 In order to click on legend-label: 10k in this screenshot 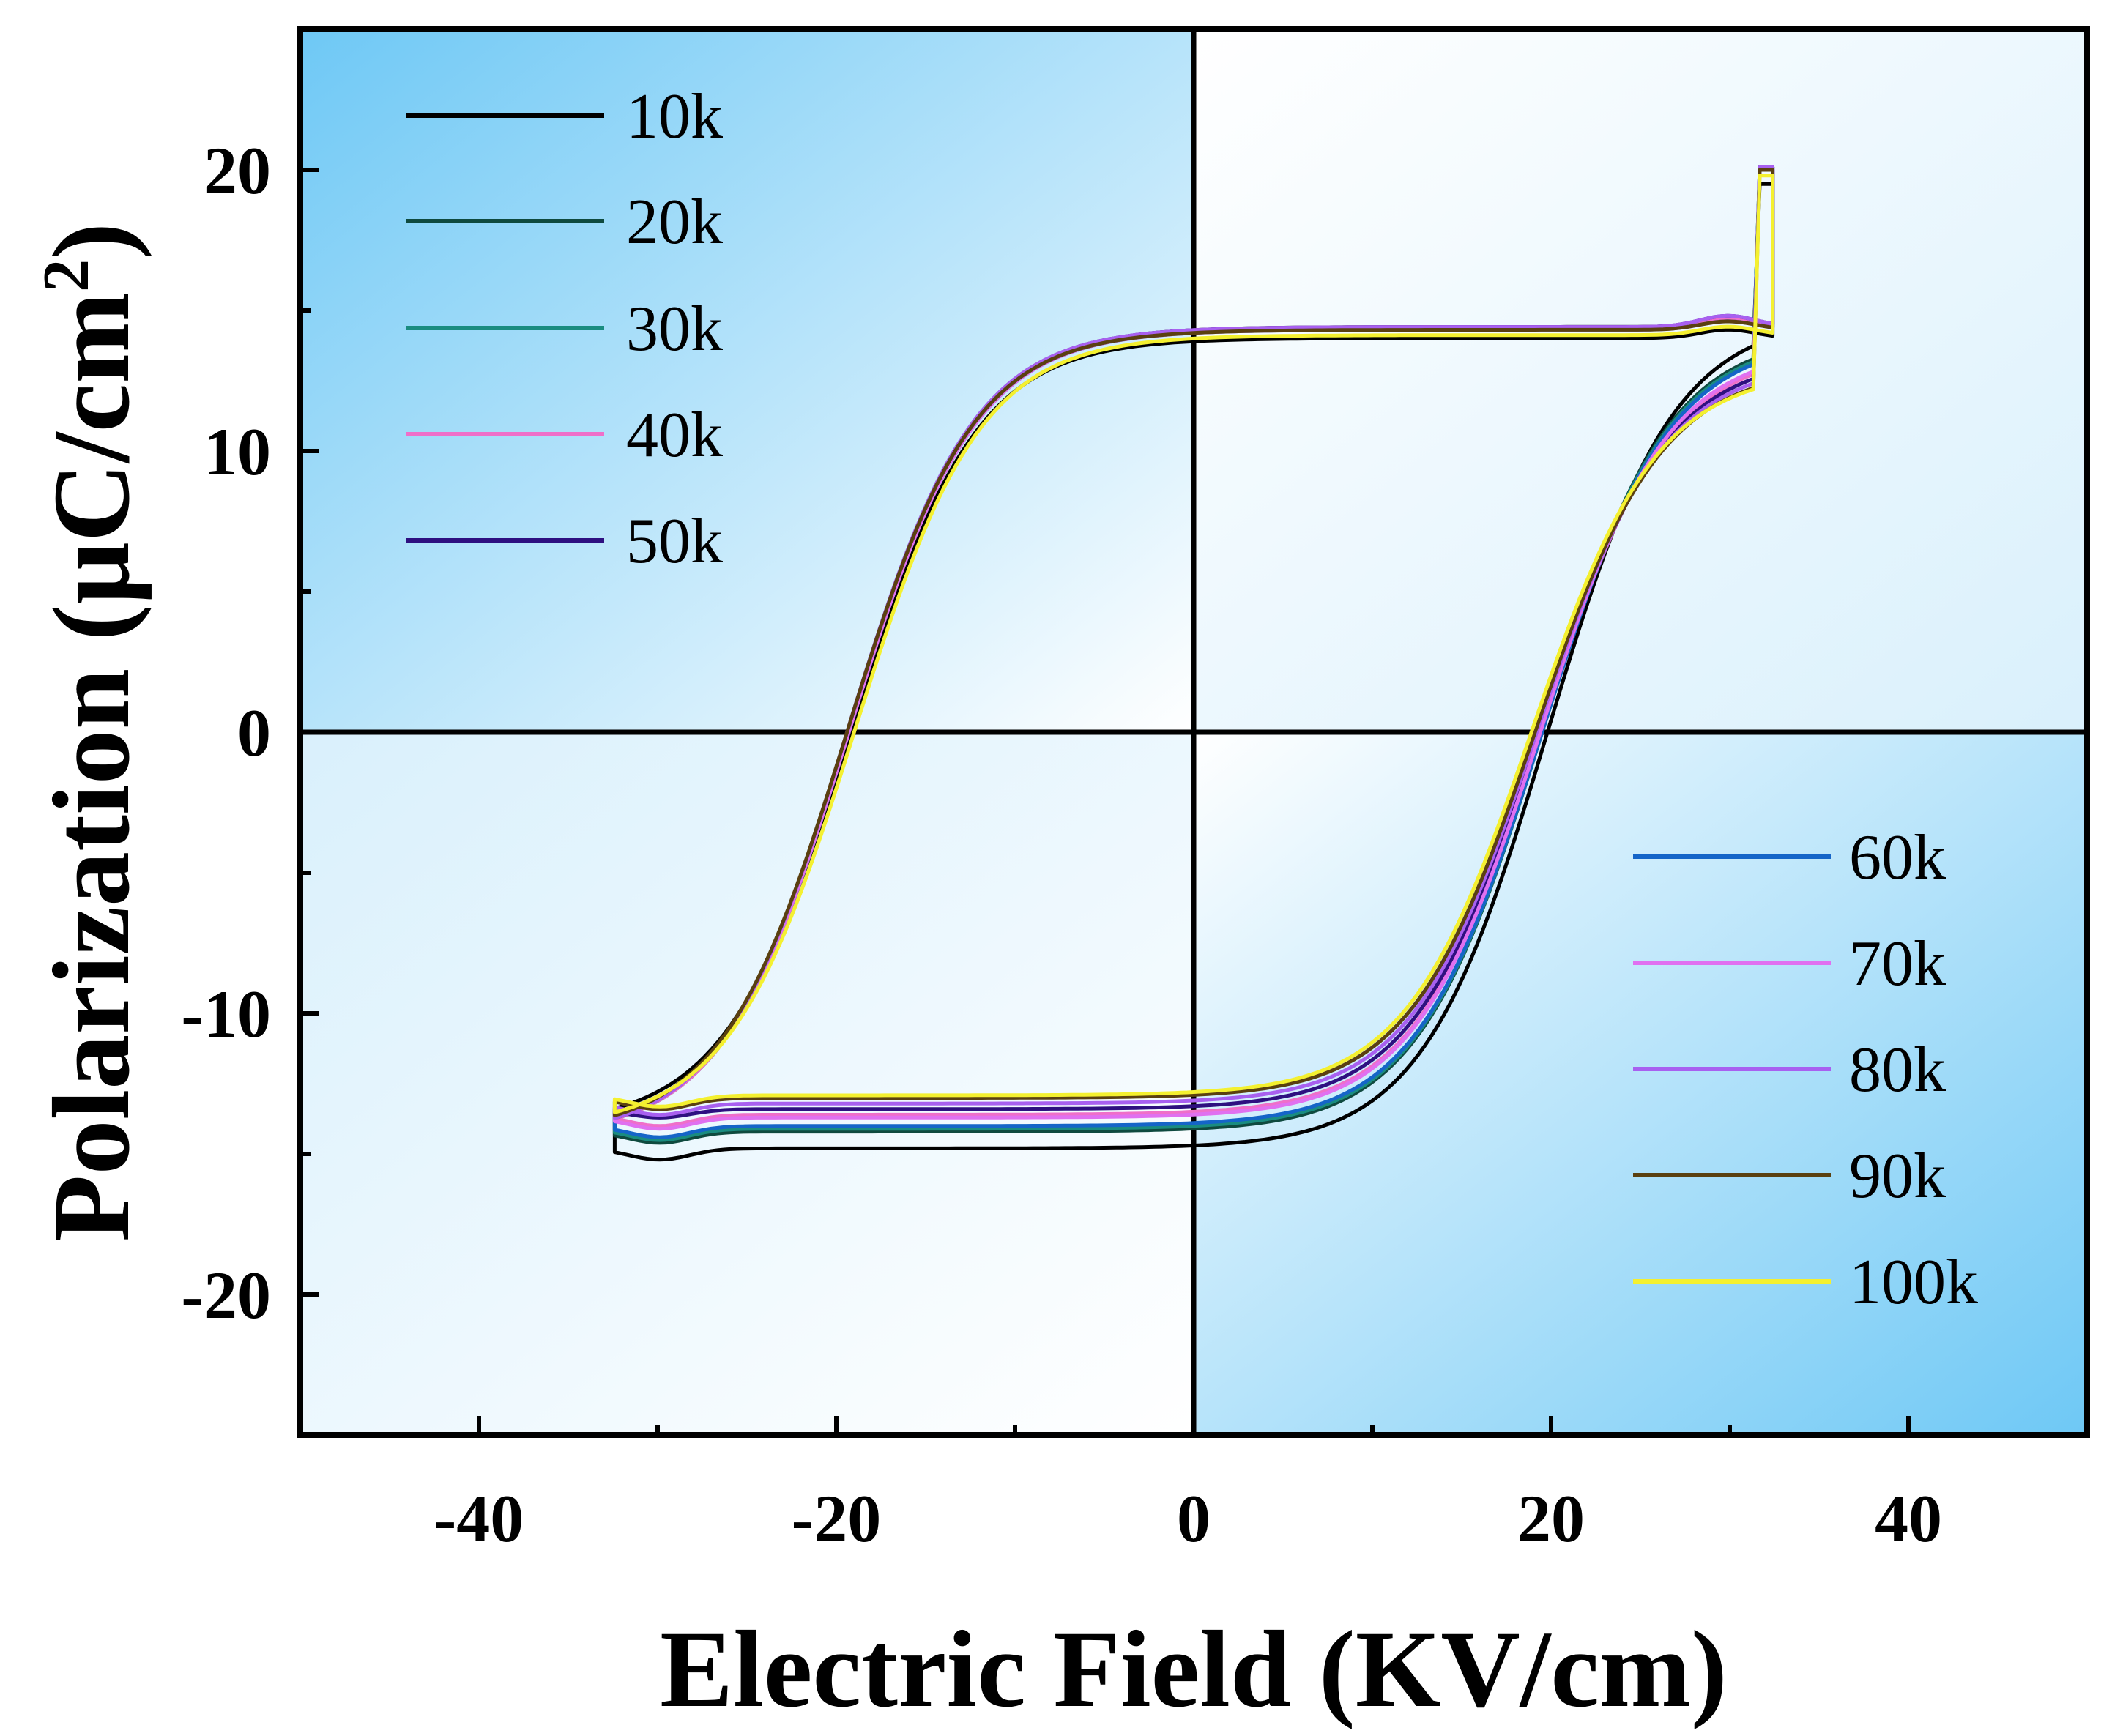, I will do `click(674, 116)`.